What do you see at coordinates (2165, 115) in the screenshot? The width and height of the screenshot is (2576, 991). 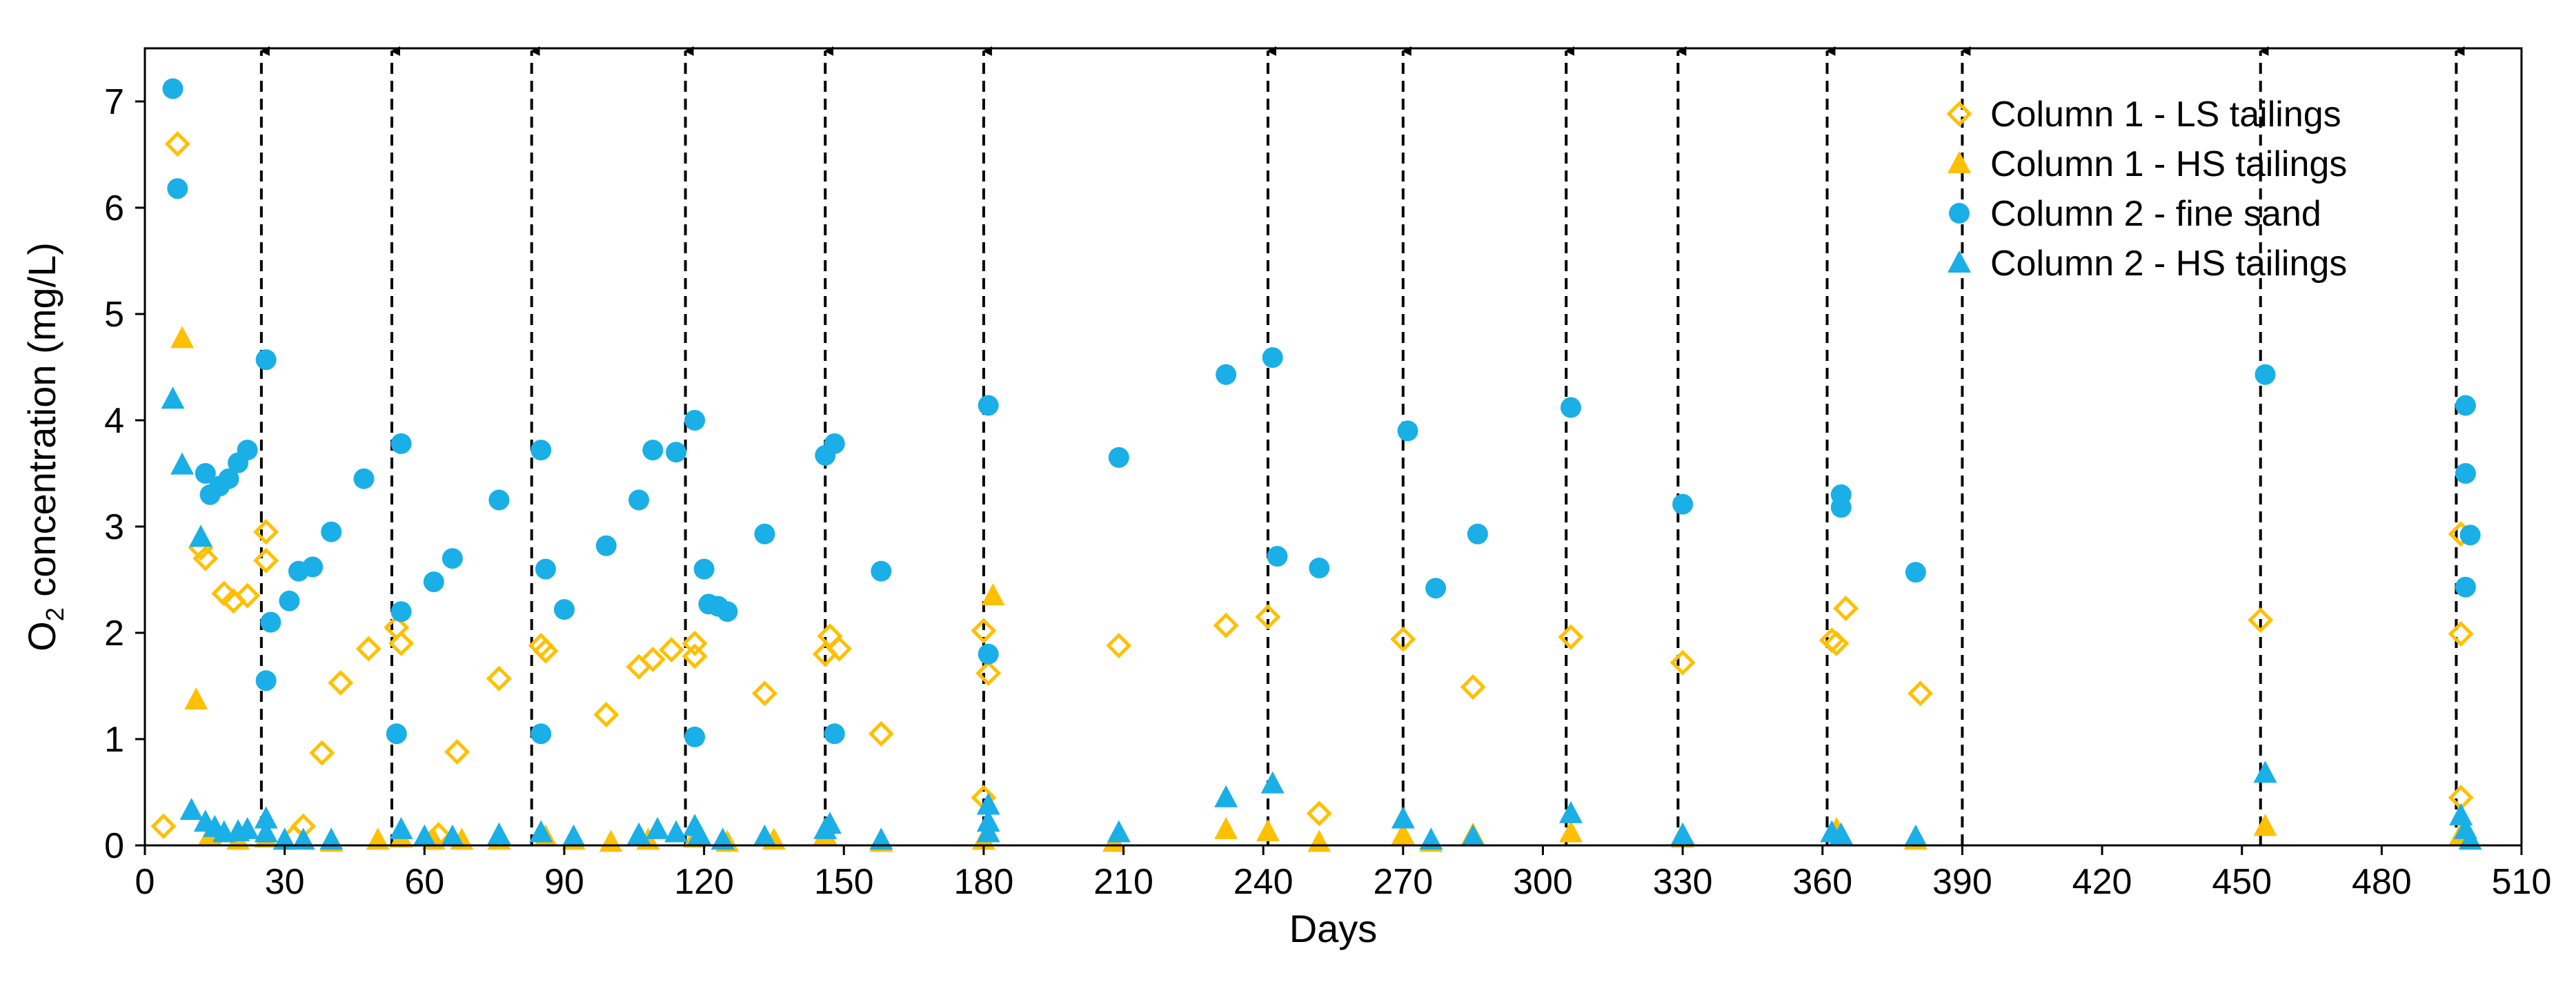 I see `legend-label: Column 1 - LS tailings` at bounding box center [2165, 115].